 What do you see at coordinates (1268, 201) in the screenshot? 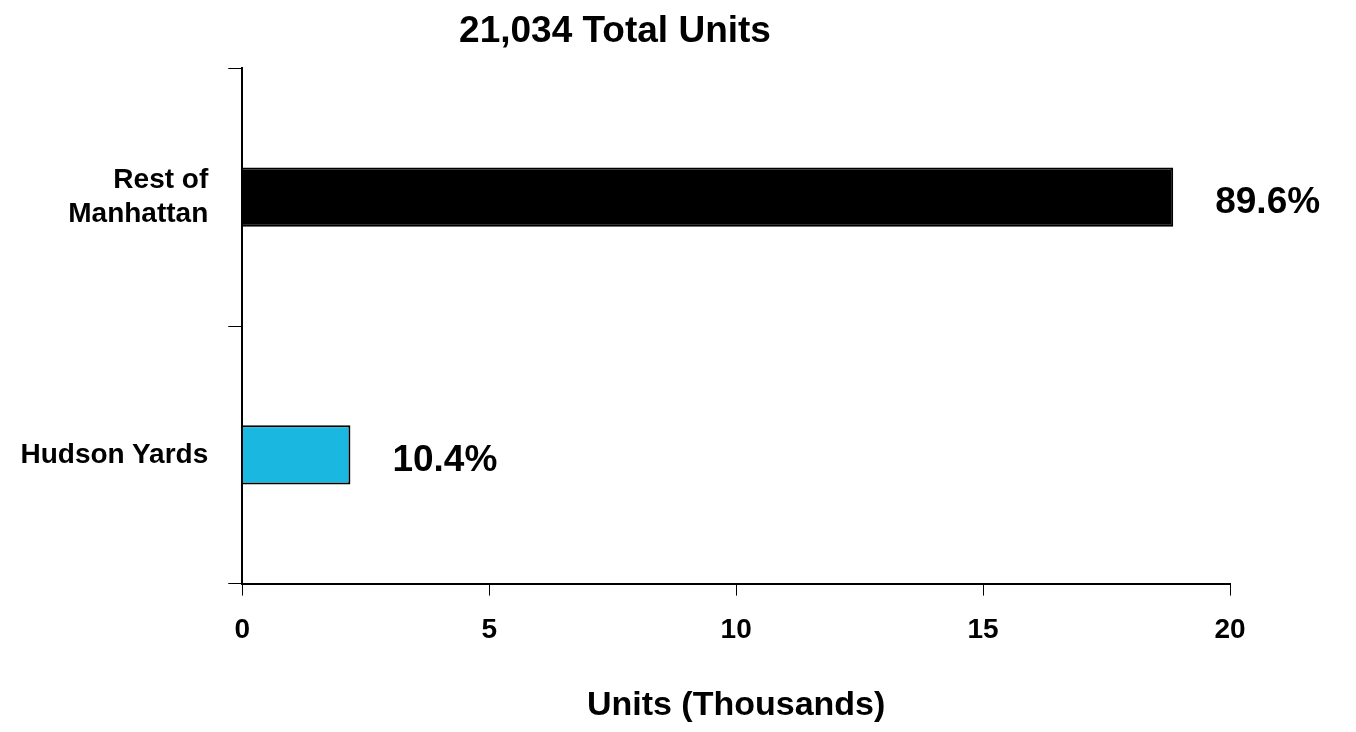
I see `annotation: 89.6%` at bounding box center [1268, 201].